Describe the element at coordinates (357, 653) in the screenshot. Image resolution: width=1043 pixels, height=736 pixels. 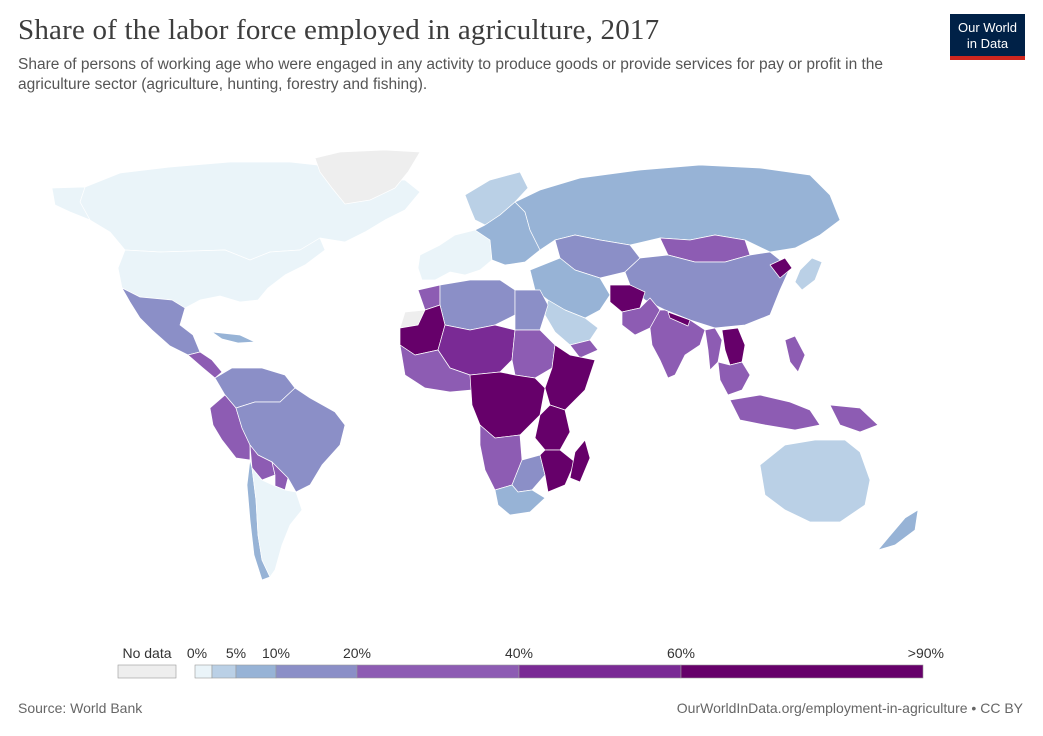
I see `legend-tick-label-3: 20%` at that location.